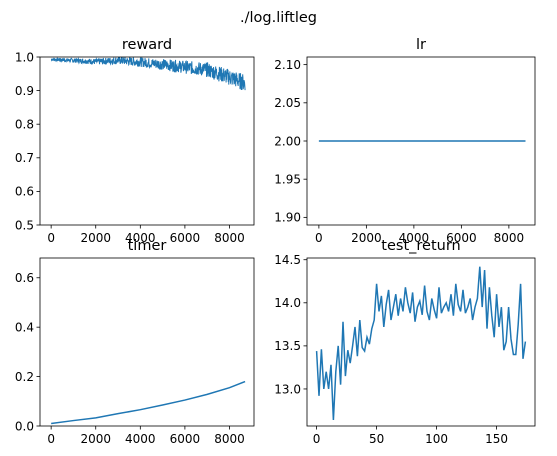 The image size is (557, 456). I want to click on y-tick-label: 2.00, so click(287, 141).